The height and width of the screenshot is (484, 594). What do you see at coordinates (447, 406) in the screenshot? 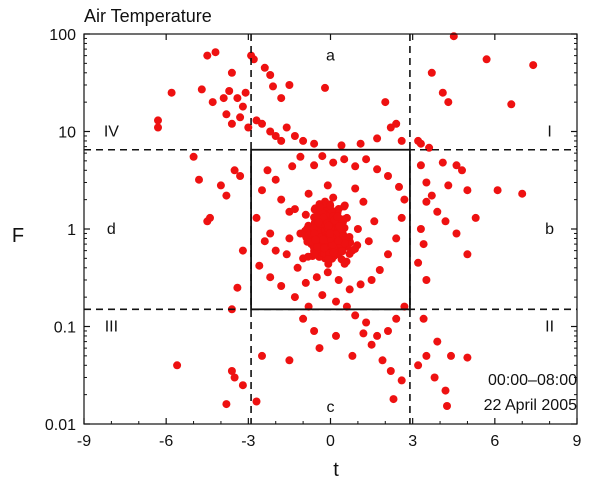
I see `legend-marker` at bounding box center [447, 406].